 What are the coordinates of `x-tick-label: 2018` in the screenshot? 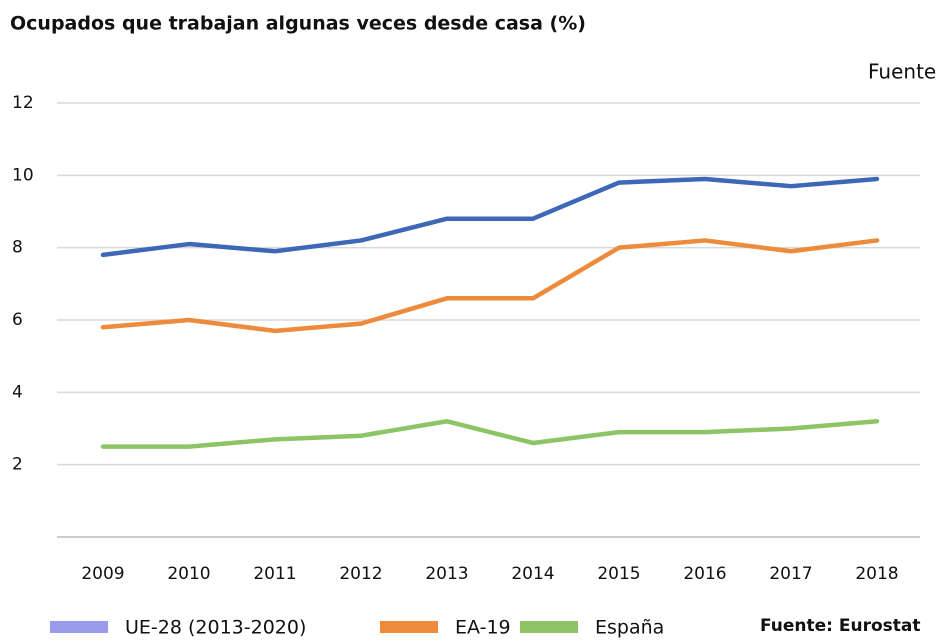 It's located at (876, 574).